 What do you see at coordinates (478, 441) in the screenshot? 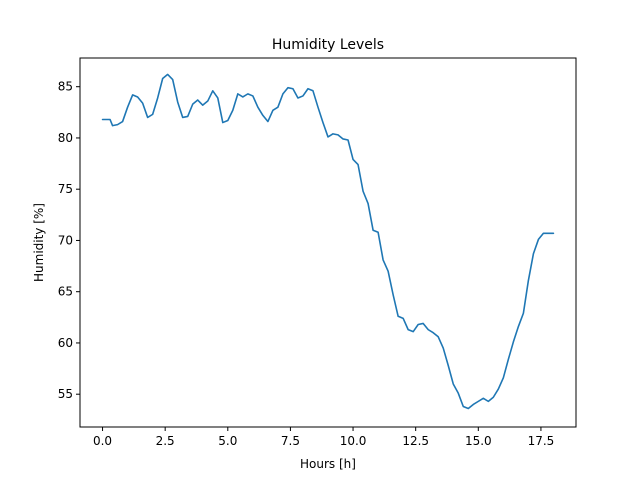
I see `x-tick-label: 15.0` at bounding box center [478, 441].